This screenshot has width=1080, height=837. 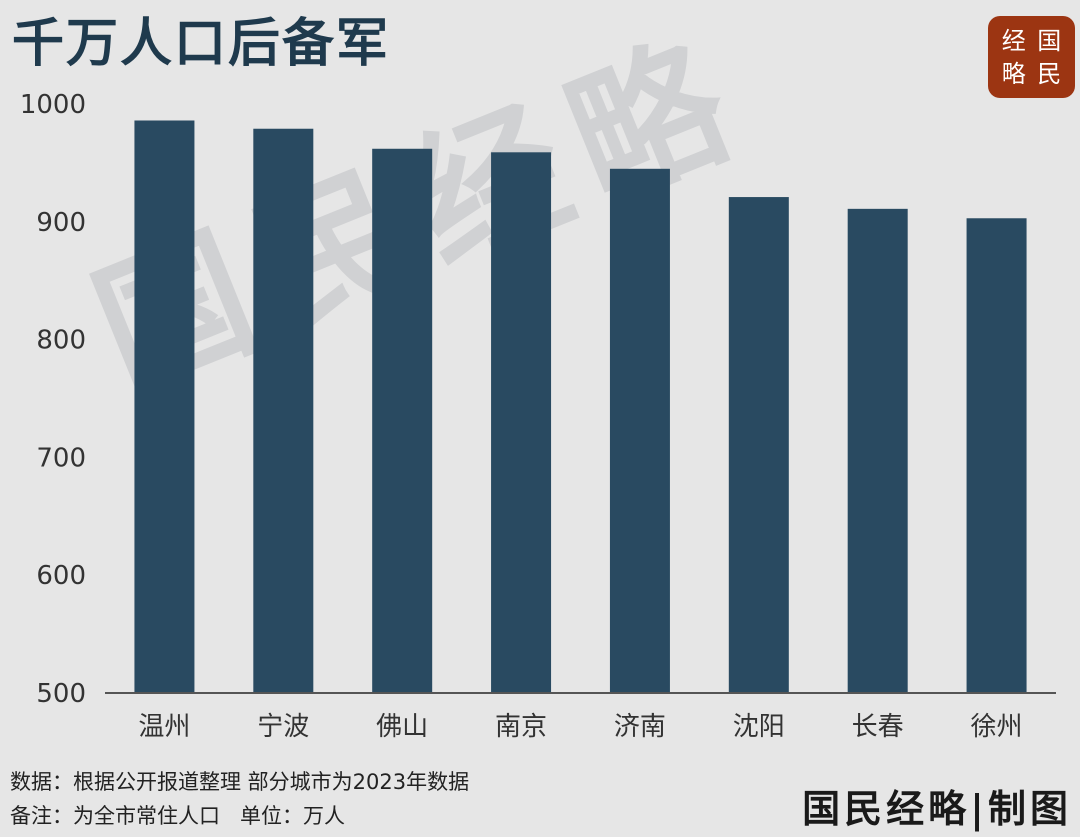 I want to click on chart-title: 千万人口后备军, so click(x=201, y=44).